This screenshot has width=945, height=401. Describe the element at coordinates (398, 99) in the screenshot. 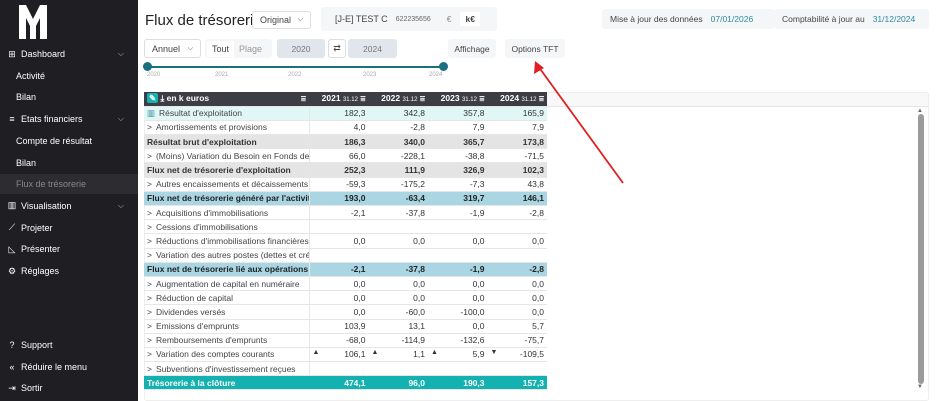

I see `year-column-header: 2022 31.12 ⩸` at that location.